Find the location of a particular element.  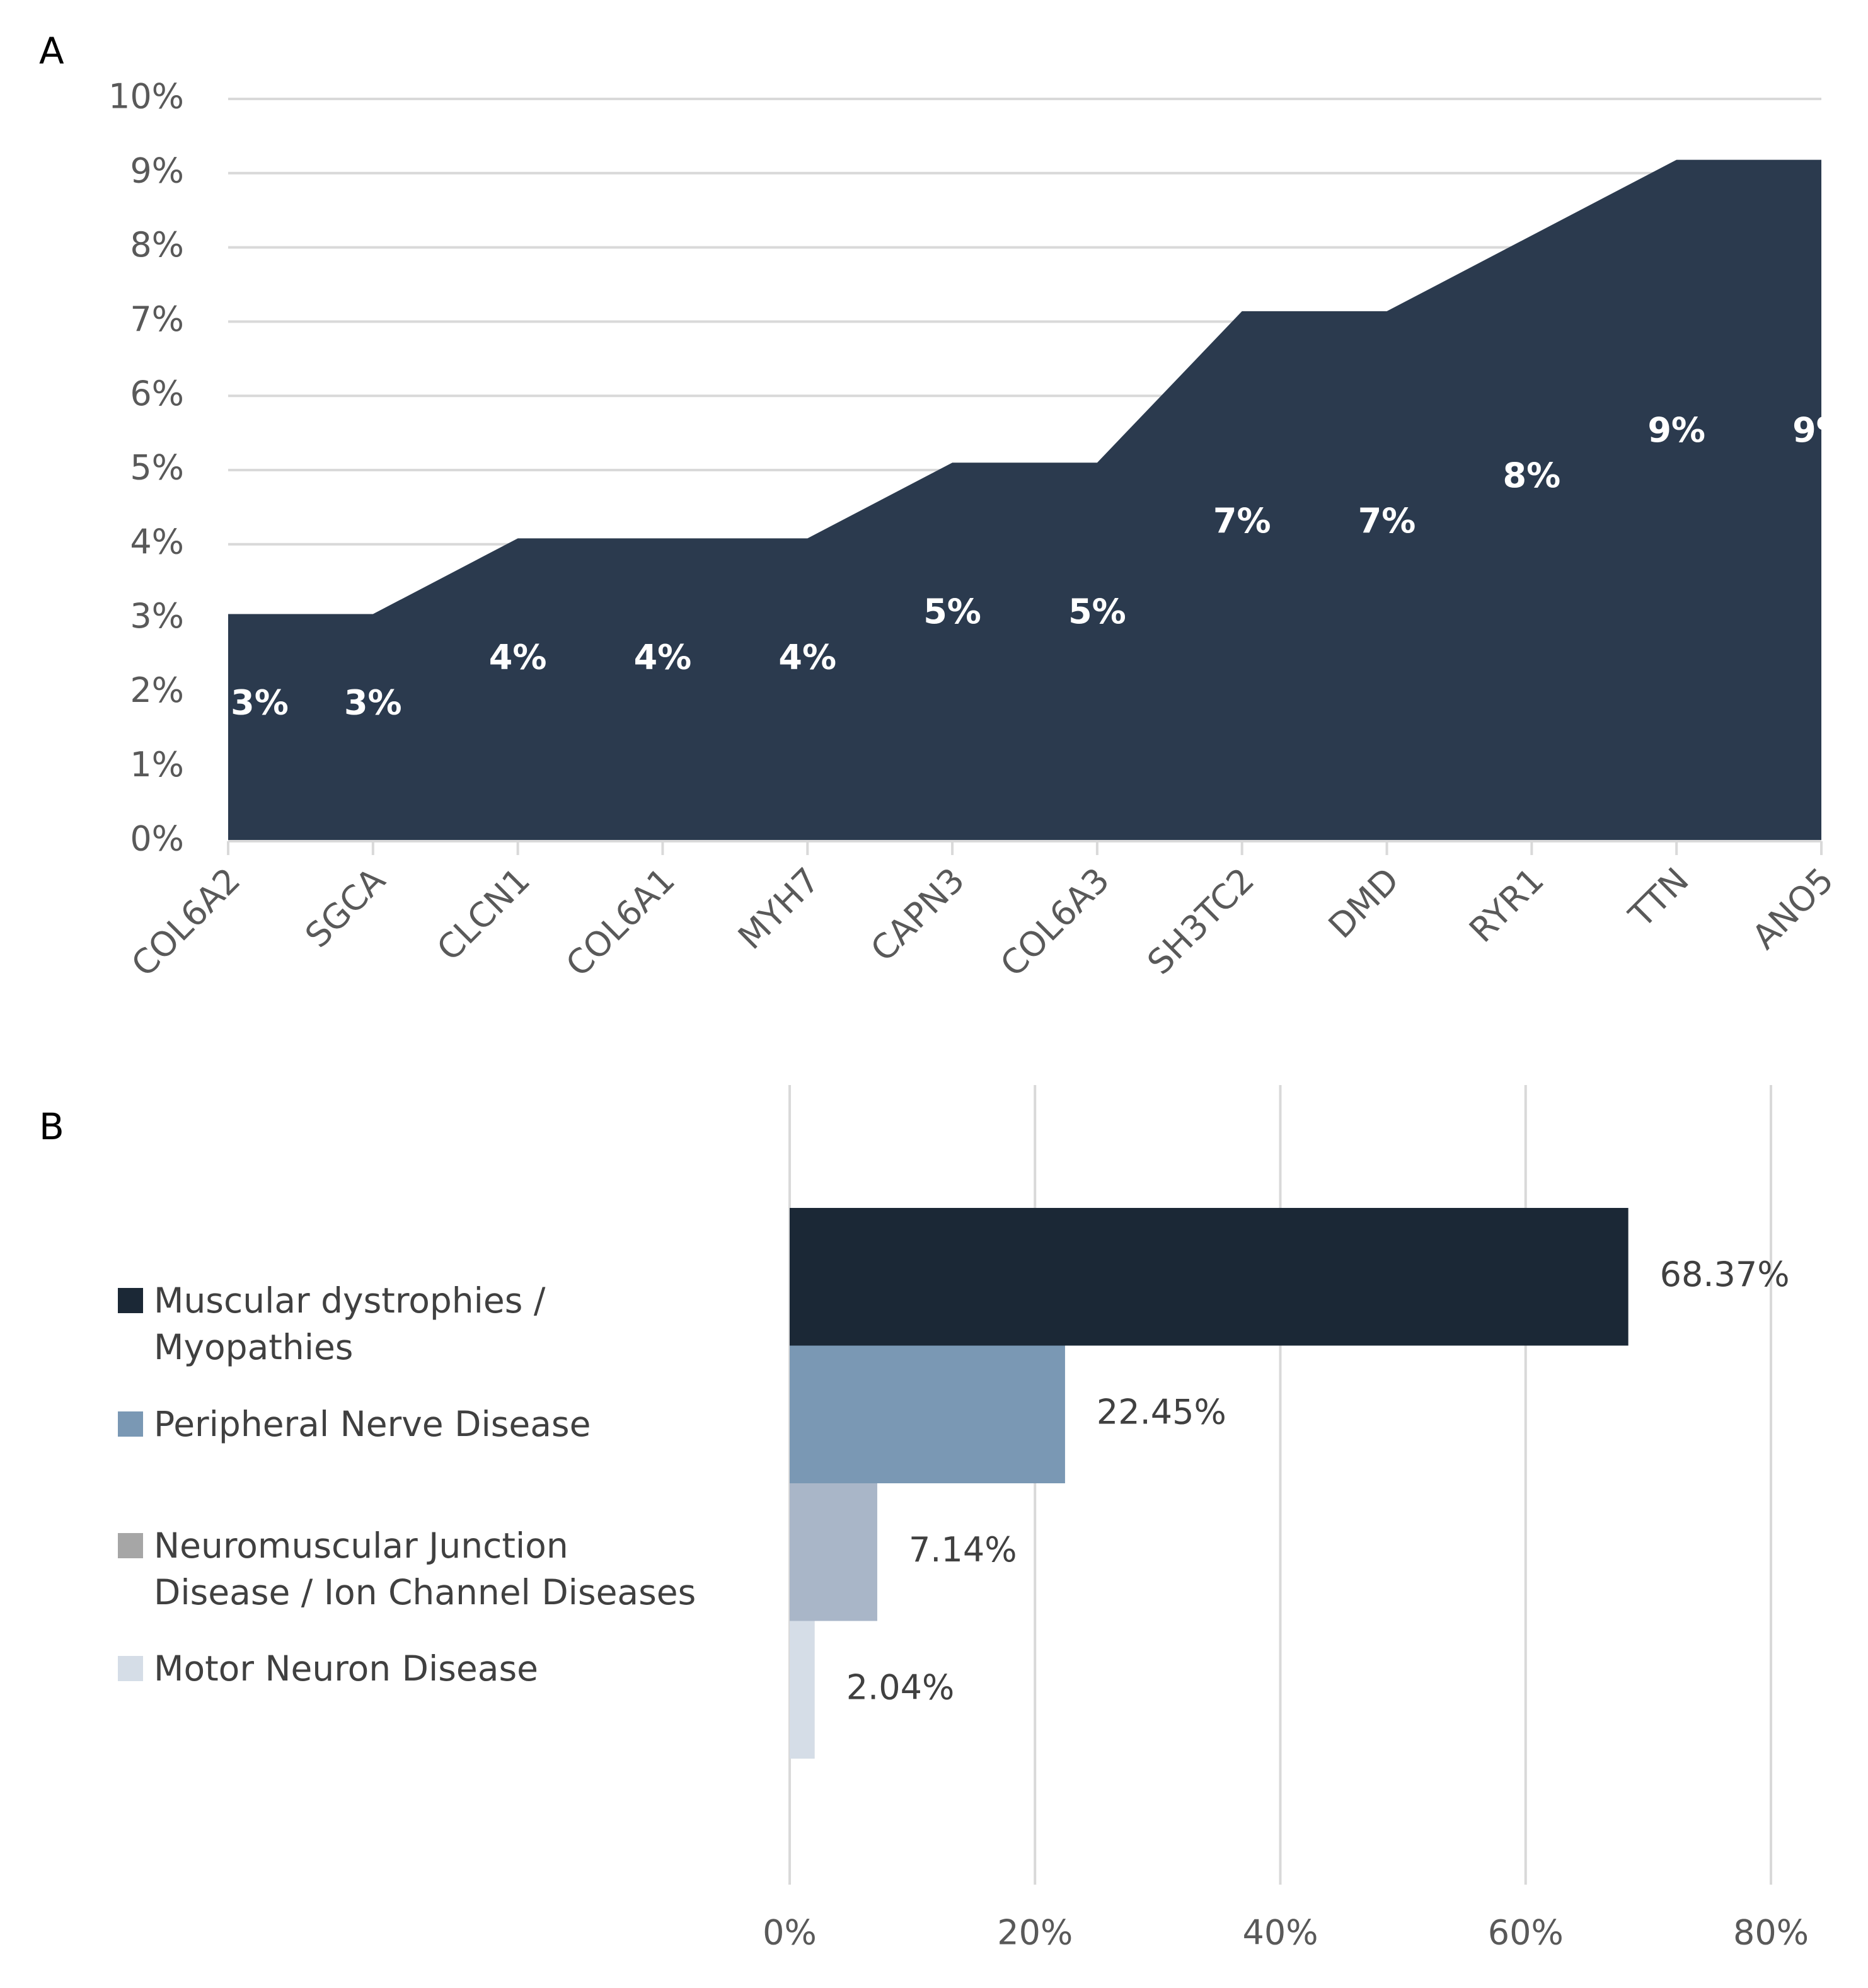

x-tick-label: 20% is located at coordinates (1035, 1933).